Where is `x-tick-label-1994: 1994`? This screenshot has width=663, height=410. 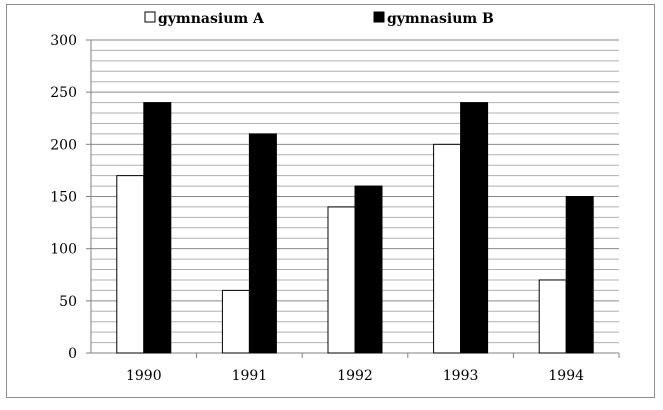
x-tick-label-1994: 1994 is located at coordinates (566, 376).